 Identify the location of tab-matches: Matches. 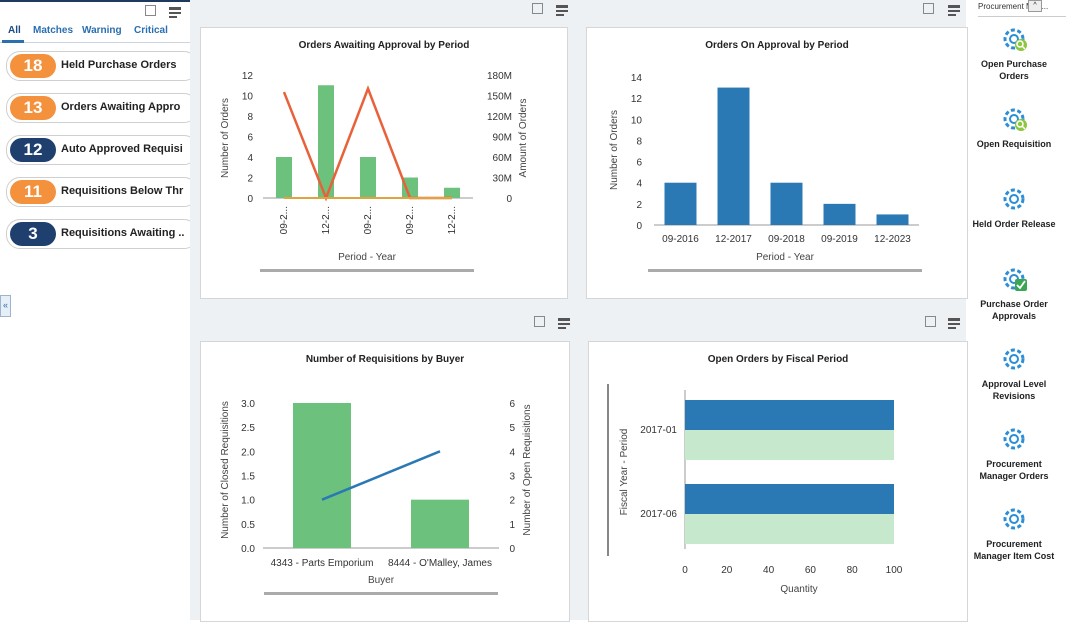
(53, 30).